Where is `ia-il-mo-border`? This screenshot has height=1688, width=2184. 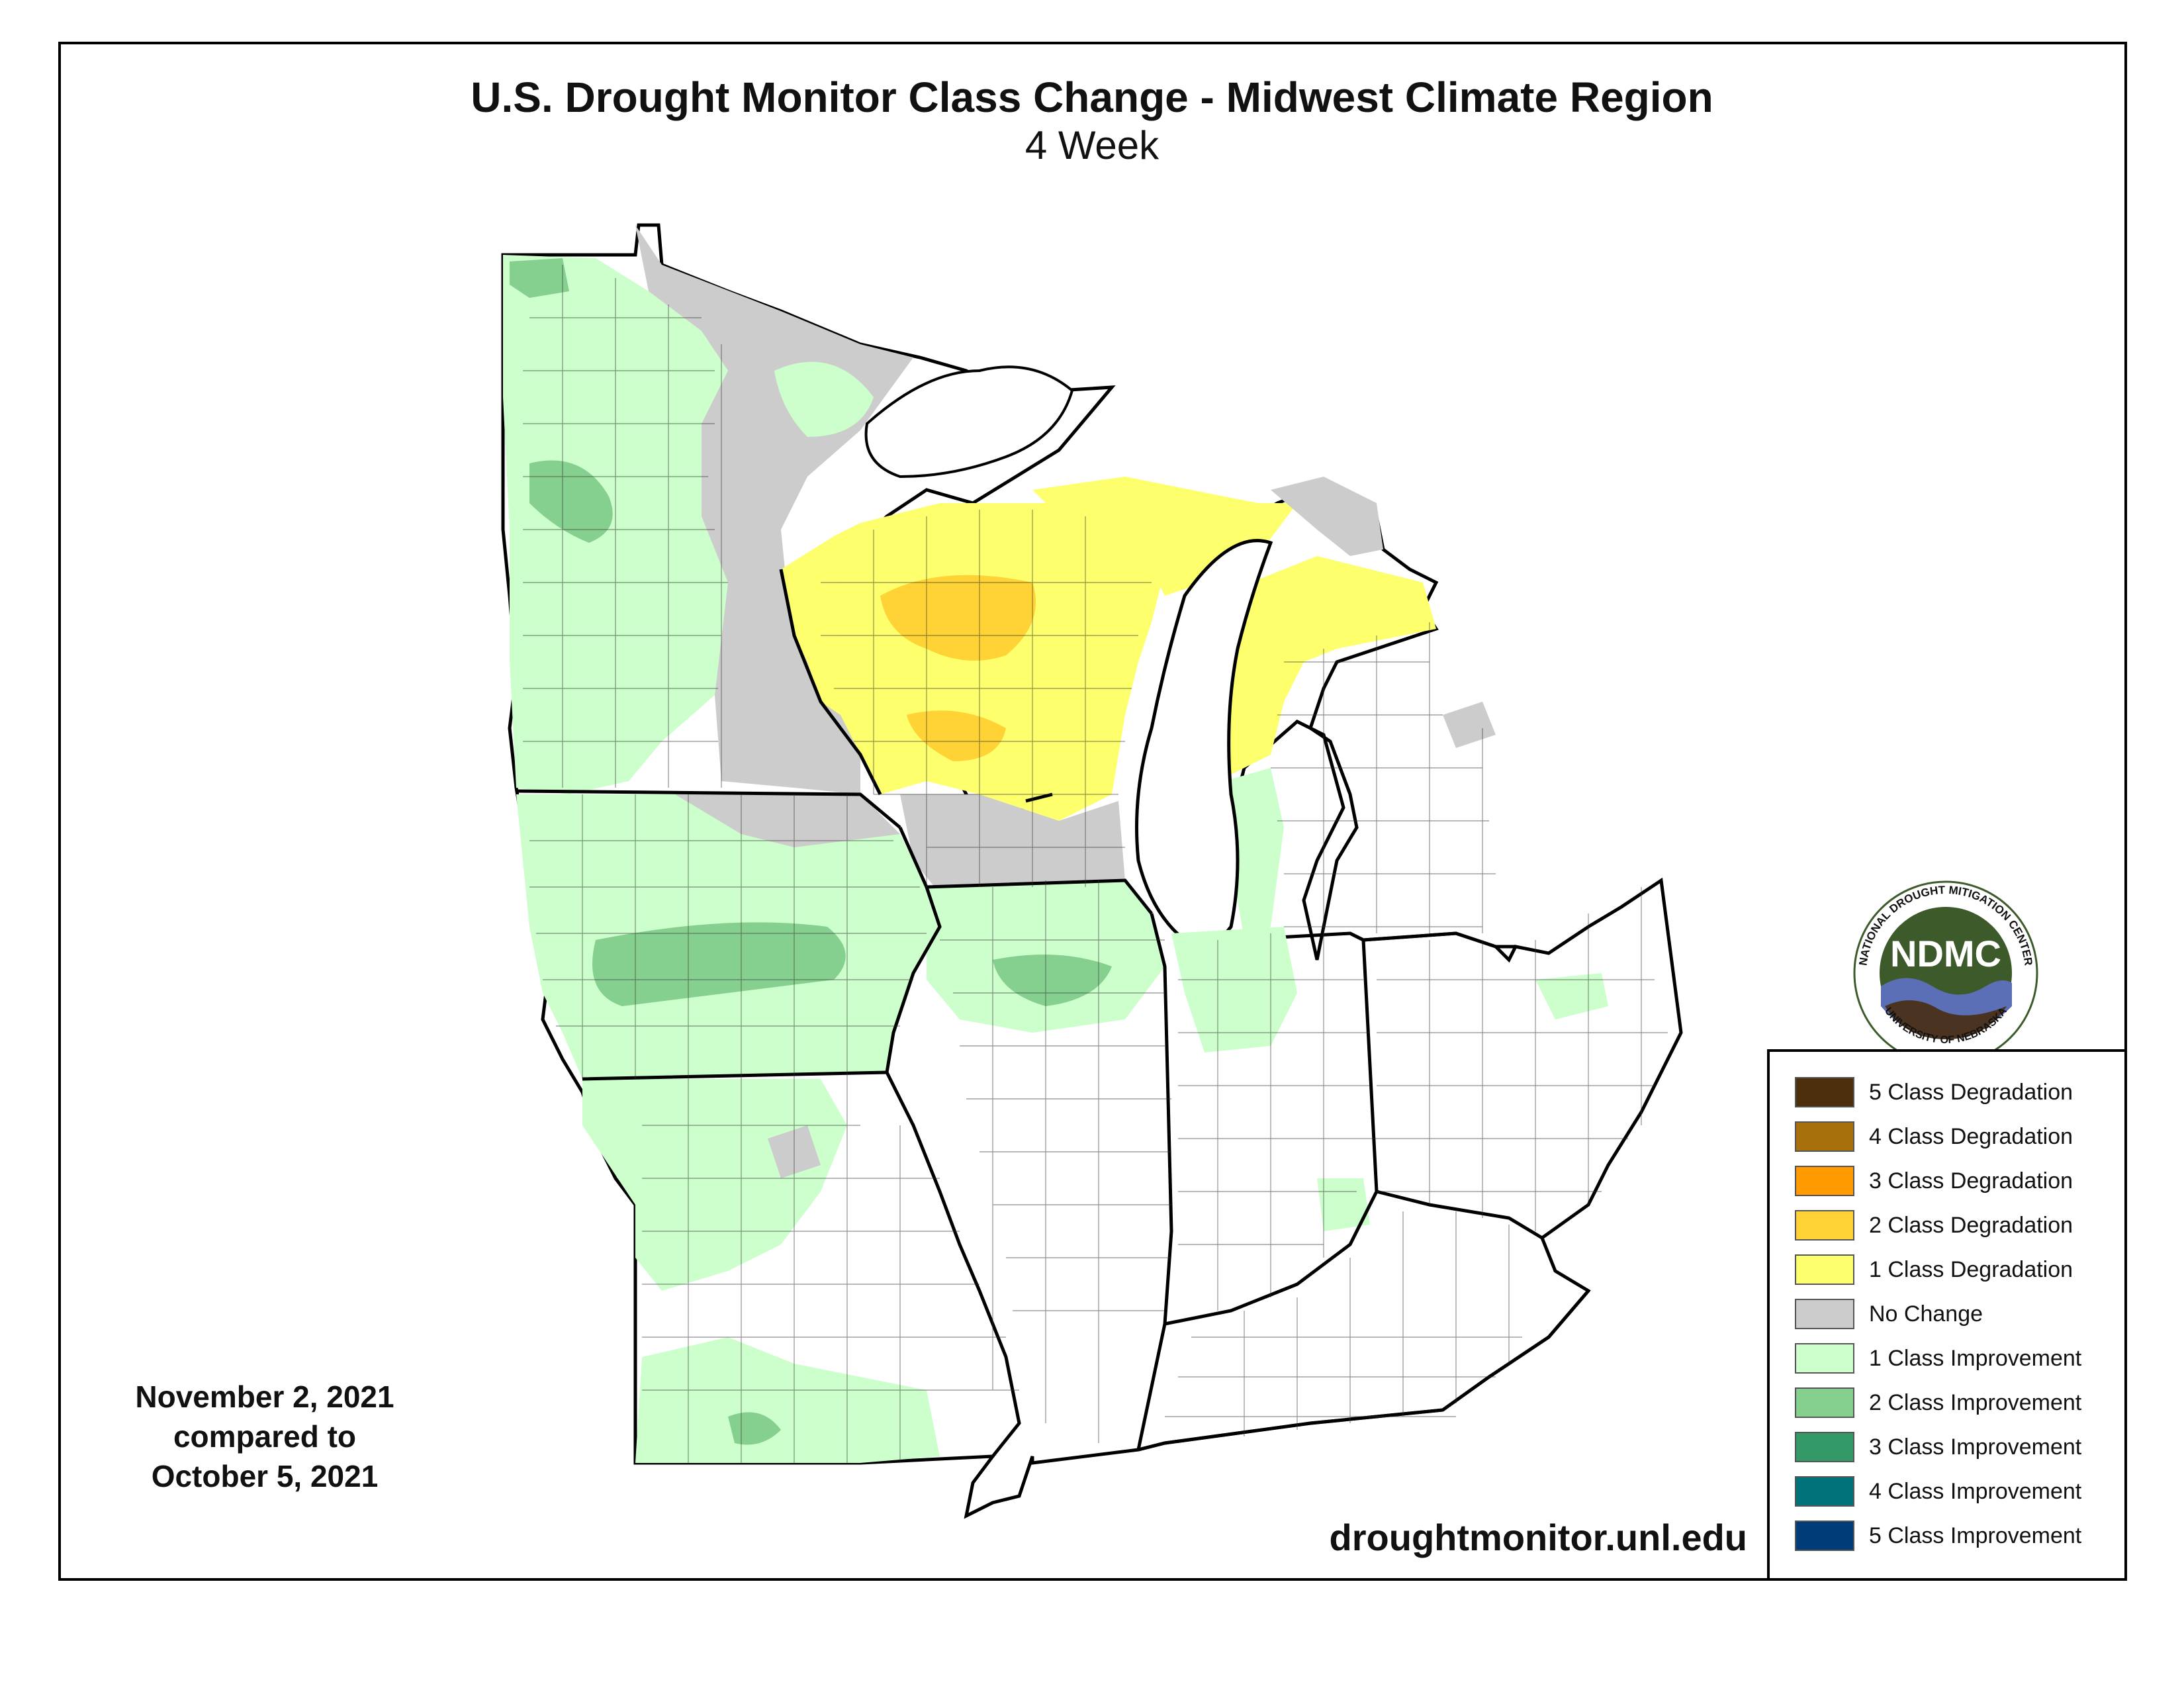
ia-il-mo-border is located at coordinates (762, 983).